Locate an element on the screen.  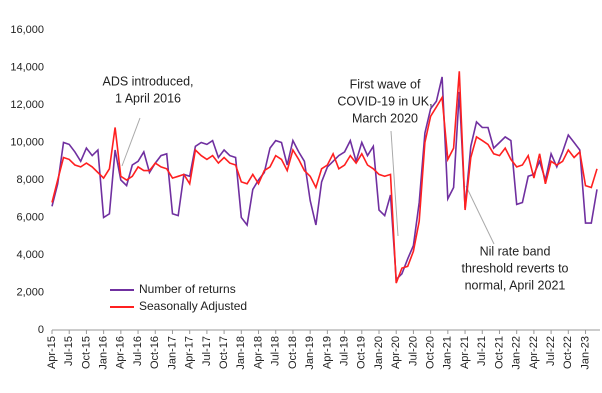
x-tick-label: Oct-21 is located at coordinates (499, 352).